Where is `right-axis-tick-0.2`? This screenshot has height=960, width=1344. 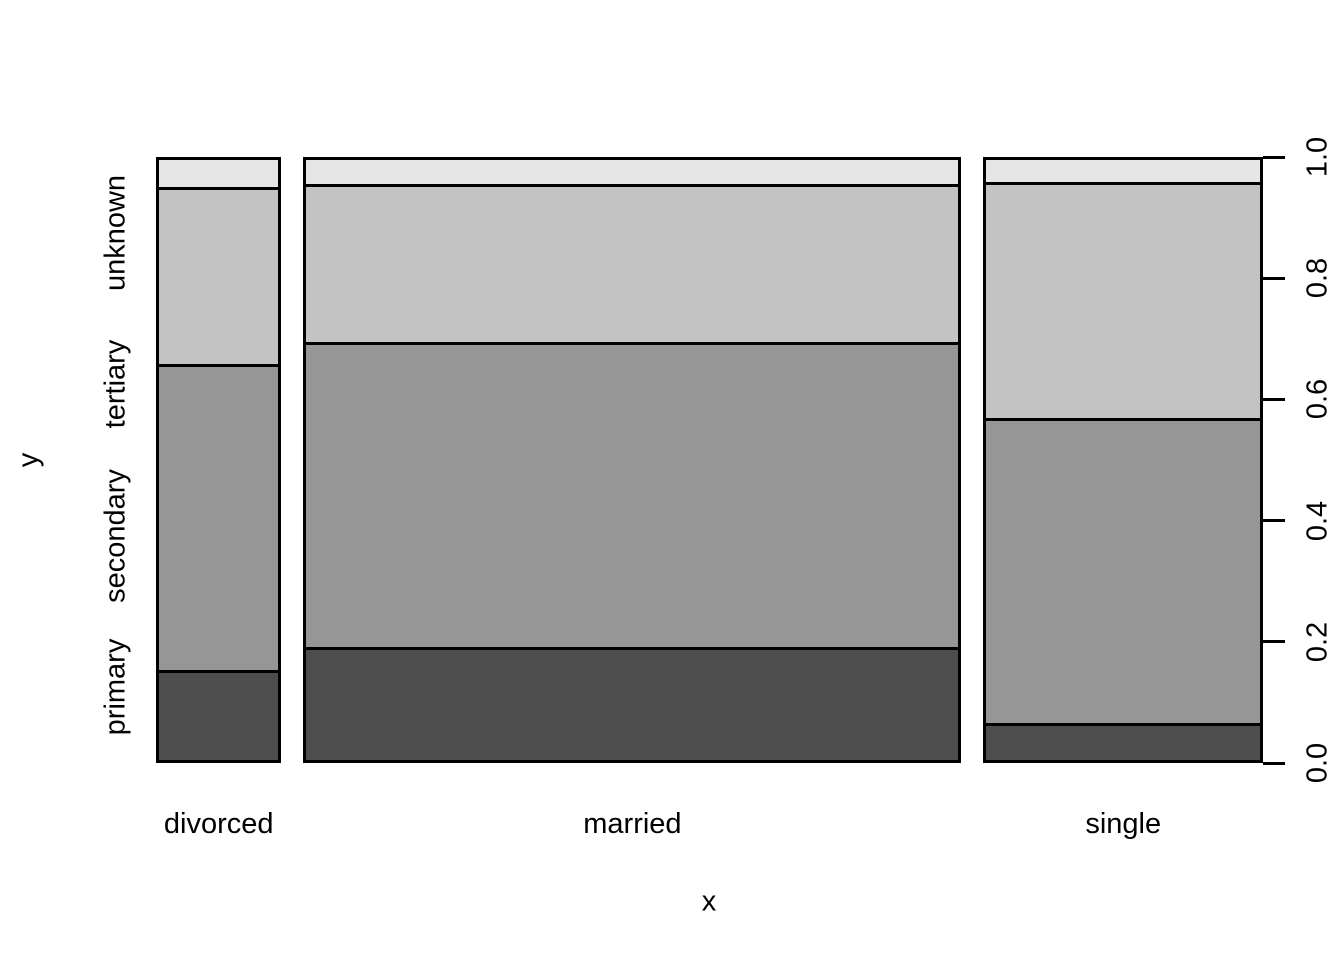
right-axis-tick-0.2 is located at coordinates (1274, 642).